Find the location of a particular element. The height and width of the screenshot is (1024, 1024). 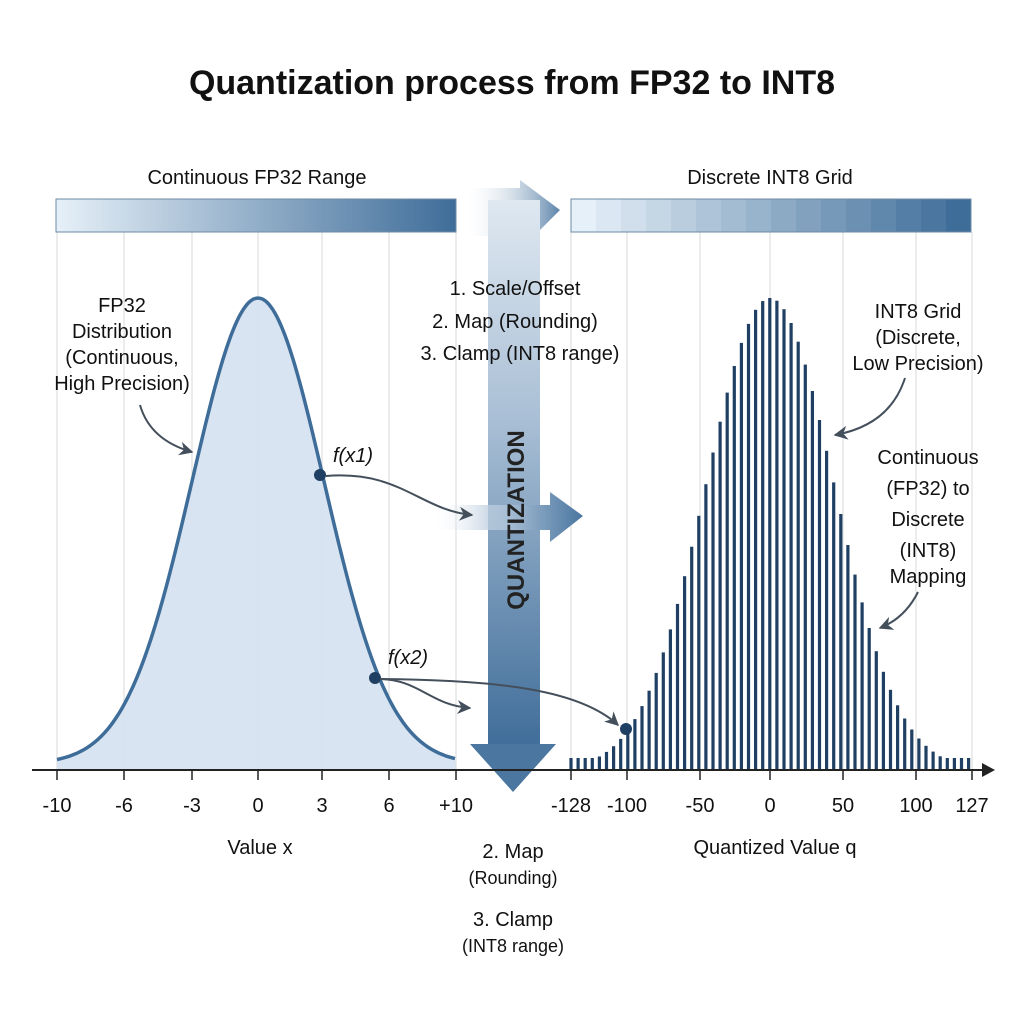

fp32-annotation-line: Distribution is located at coordinates (122, 332).